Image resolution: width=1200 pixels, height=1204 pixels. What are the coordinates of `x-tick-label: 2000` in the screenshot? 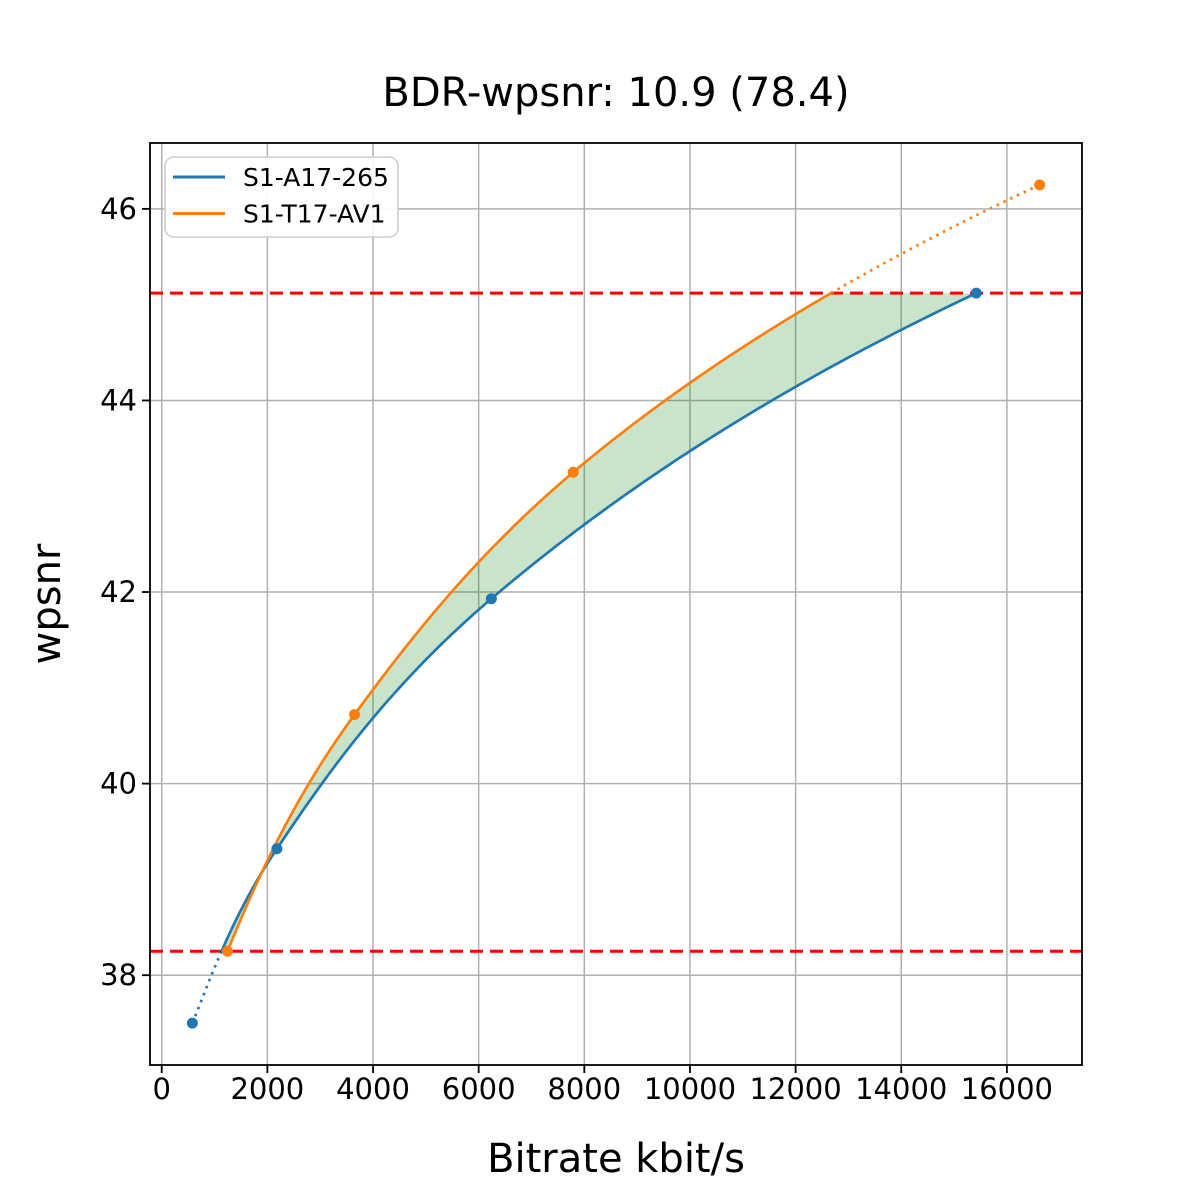 It's located at (267, 1089).